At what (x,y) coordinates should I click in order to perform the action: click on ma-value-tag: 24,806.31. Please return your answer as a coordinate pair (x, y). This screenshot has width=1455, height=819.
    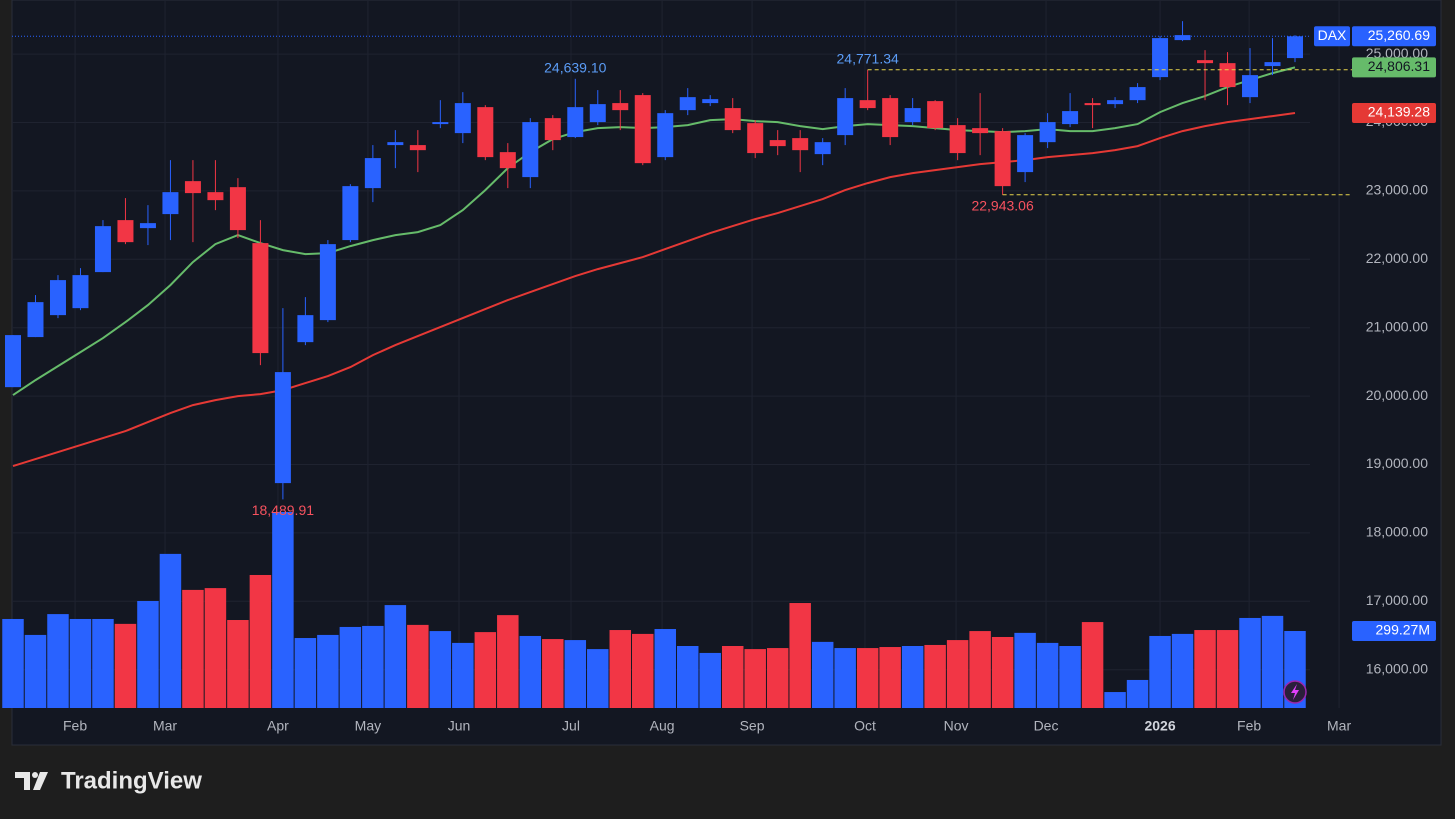
    Looking at the image, I should click on (1399, 66).